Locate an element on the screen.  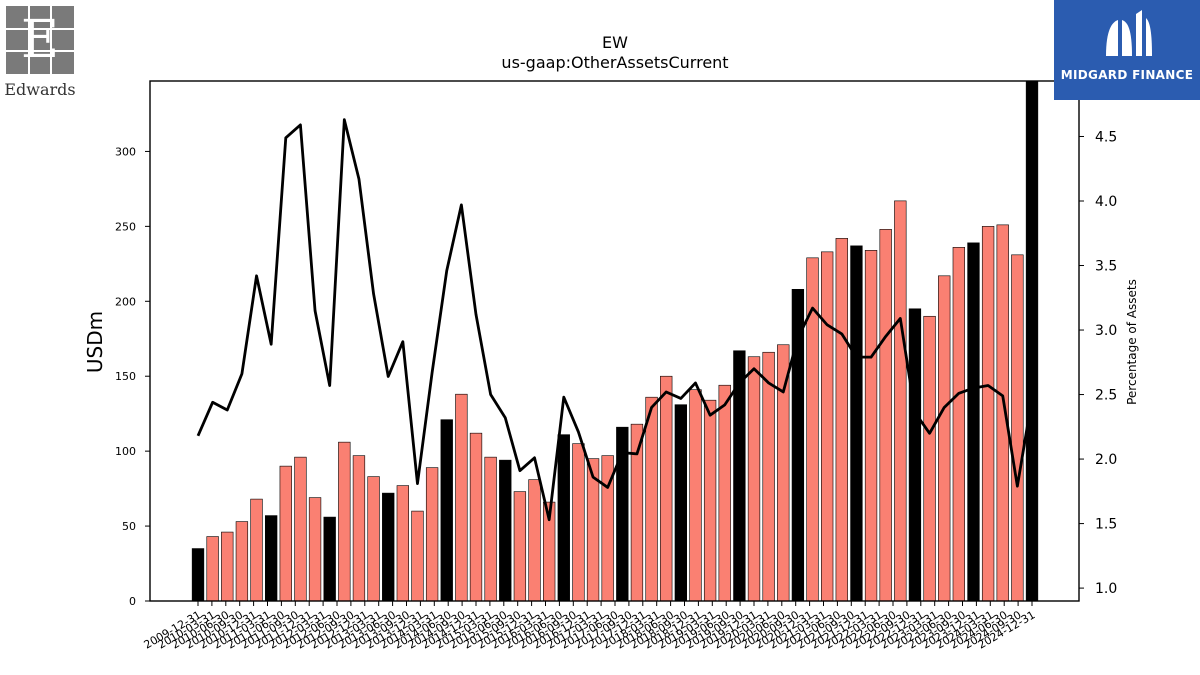
edwards-e-mark-icon: E is located at coordinates (40, 40).